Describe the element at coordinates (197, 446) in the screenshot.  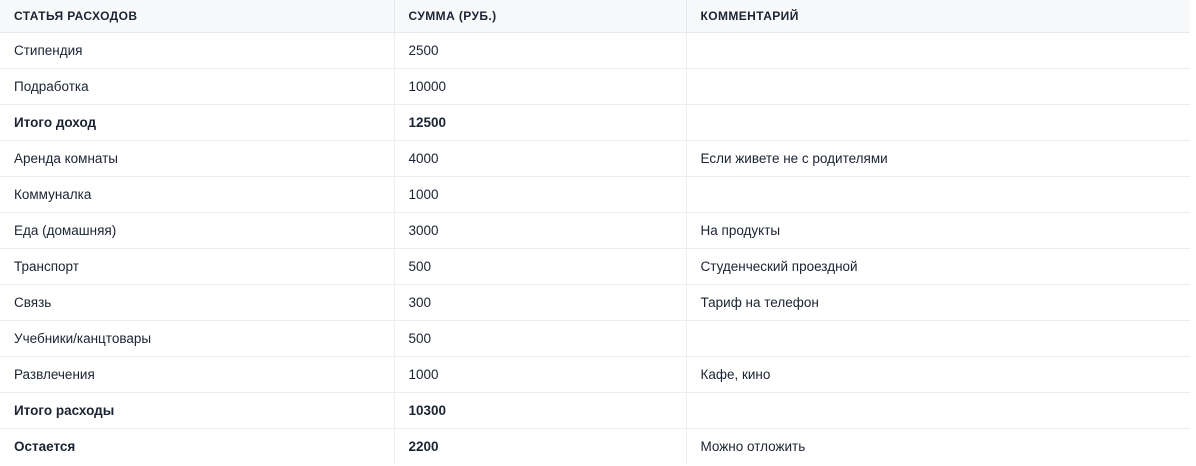
I see `cell-item: Остается` at that location.